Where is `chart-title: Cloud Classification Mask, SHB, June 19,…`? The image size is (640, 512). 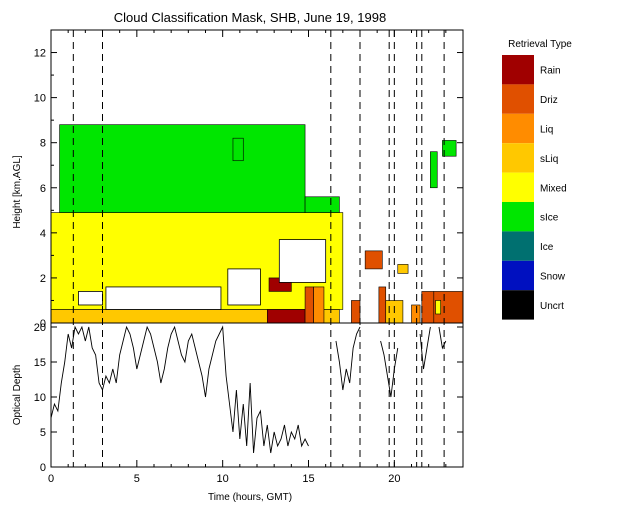
chart-title: Cloud Classification Mask, SHB, June 19,… is located at coordinates (250, 17).